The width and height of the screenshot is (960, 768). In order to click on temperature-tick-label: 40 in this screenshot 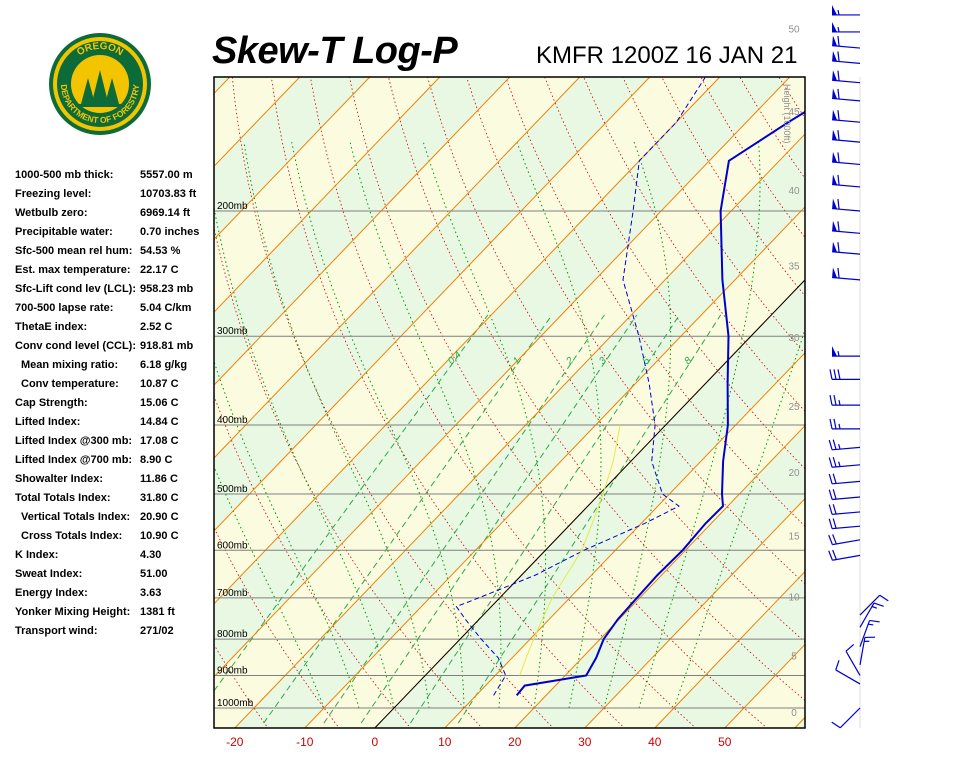, I will do `click(655, 742)`.